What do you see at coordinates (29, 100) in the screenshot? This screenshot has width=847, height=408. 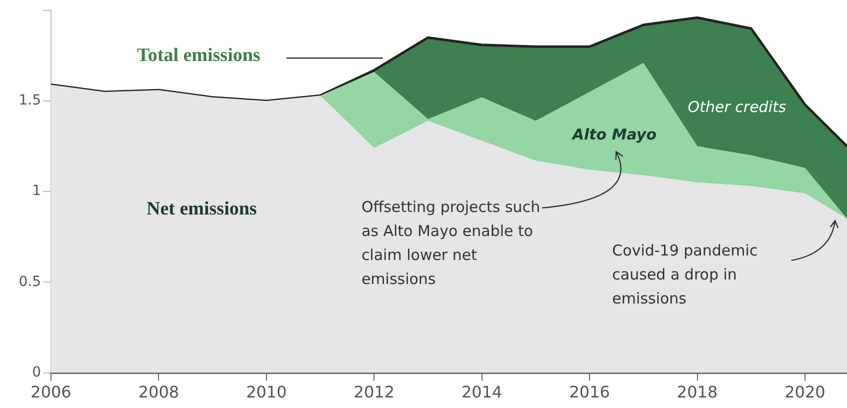 I see `y-tick-label: 1.5` at bounding box center [29, 100].